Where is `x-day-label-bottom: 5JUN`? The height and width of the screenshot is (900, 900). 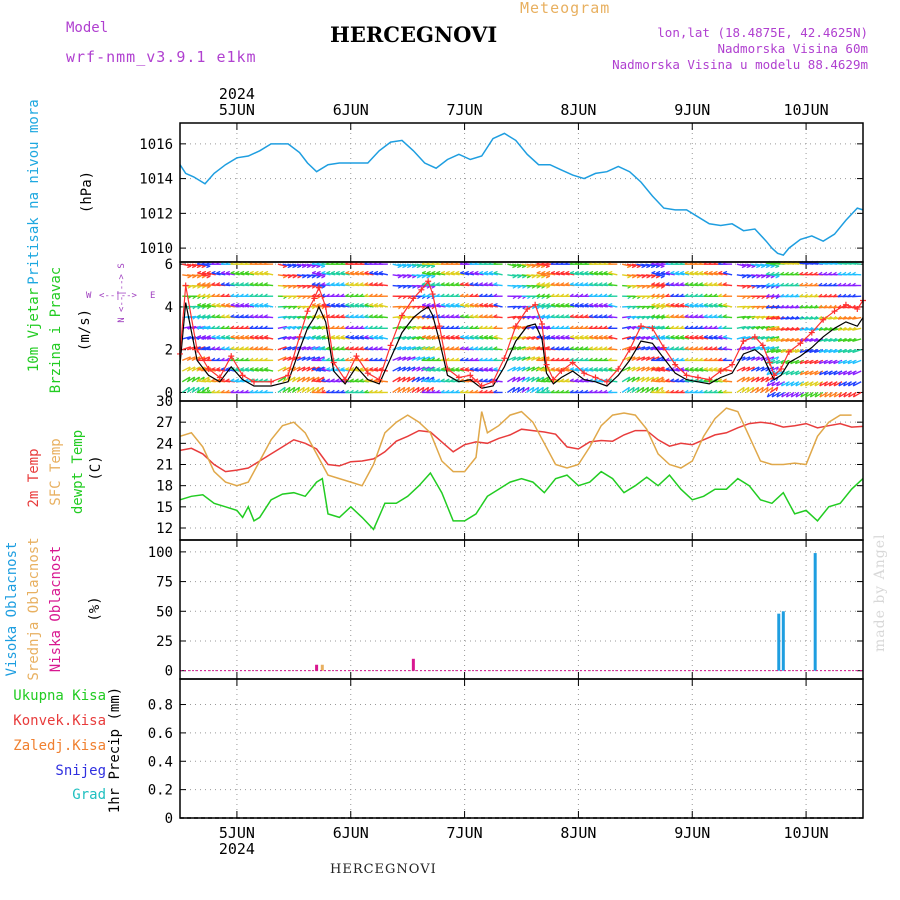
x-day-label-bottom: 5JUN is located at coordinates (237, 833).